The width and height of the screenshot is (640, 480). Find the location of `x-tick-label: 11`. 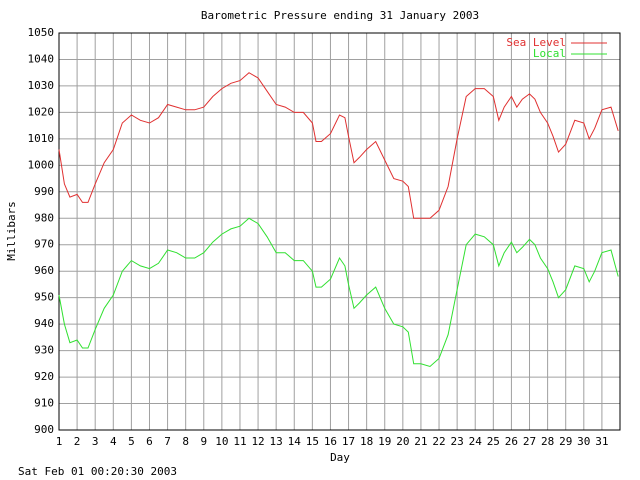

x-tick-label: 11 is located at coordinates (239, 441).